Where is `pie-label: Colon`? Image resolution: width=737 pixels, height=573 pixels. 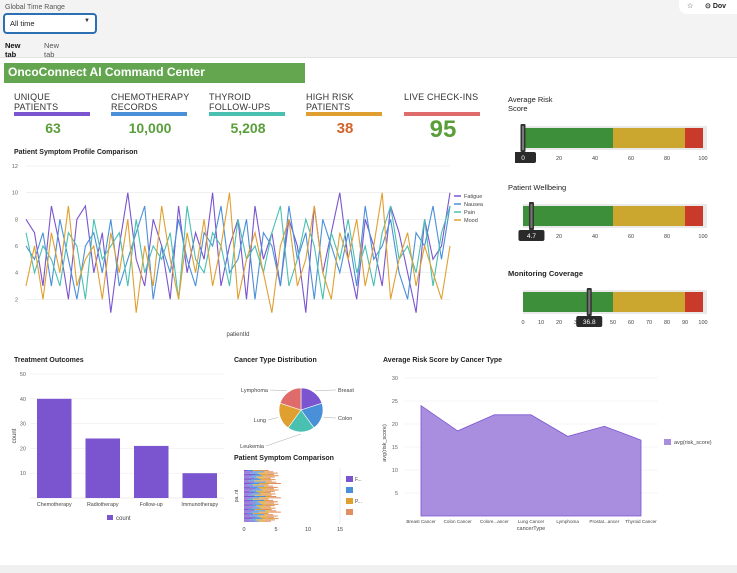
pie-label: Colon is located at coordinates (345, 419).